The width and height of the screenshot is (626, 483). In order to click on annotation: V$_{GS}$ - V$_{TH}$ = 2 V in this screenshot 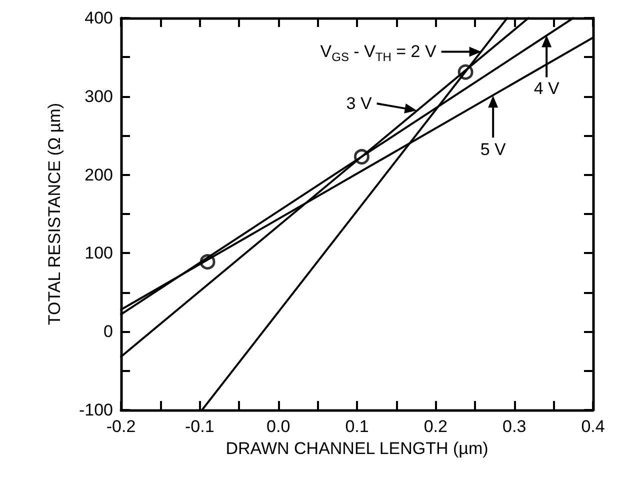, I will do `click(378, 54)`.